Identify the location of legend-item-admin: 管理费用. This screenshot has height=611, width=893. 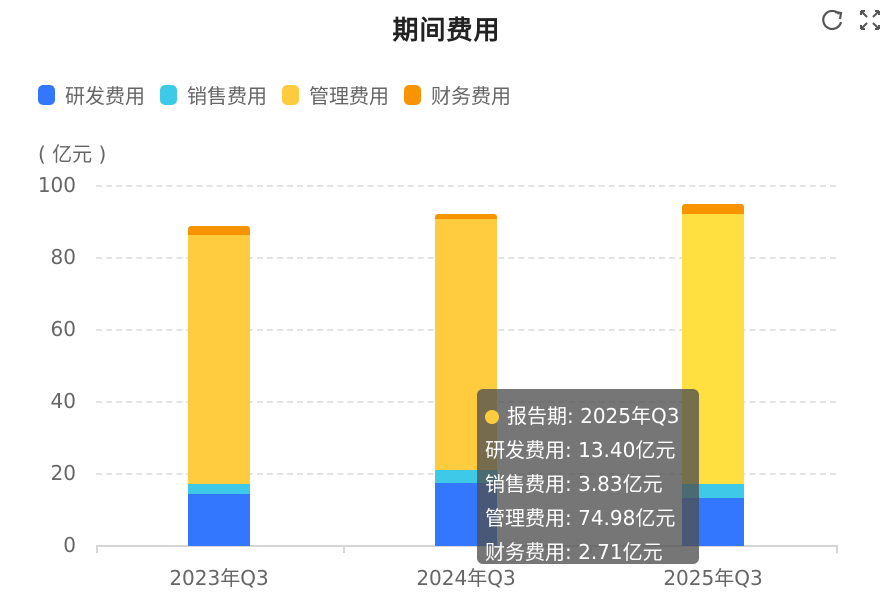
(335, 94).